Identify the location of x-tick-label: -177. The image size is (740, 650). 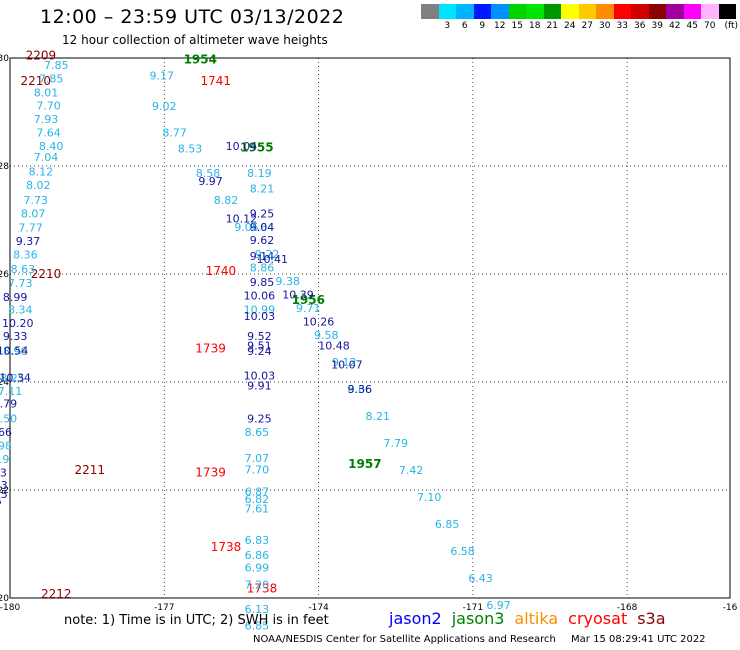
(164, 608).